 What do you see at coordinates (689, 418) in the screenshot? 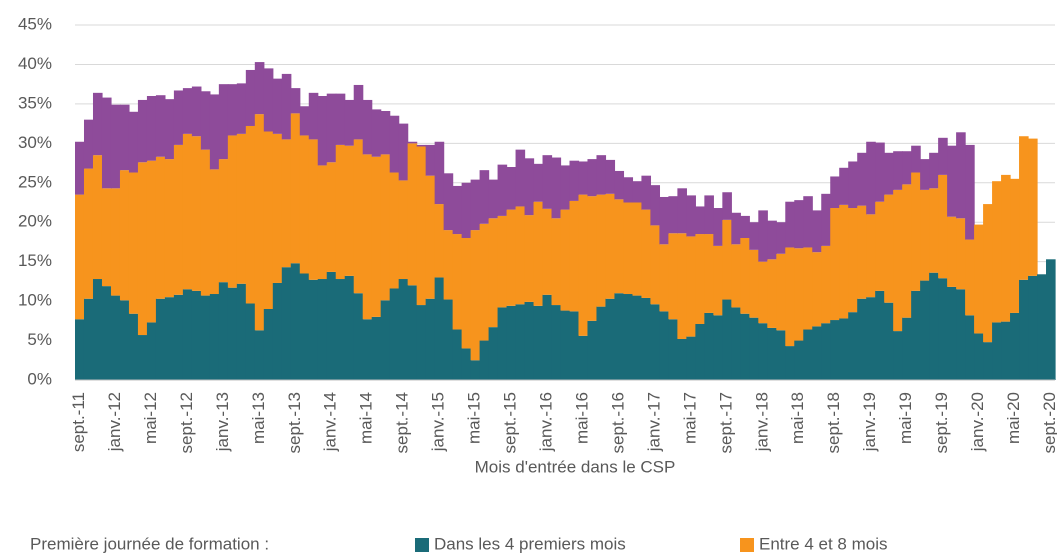
I see `x-tick-label: mai-17` at bounding box center [689, 418].